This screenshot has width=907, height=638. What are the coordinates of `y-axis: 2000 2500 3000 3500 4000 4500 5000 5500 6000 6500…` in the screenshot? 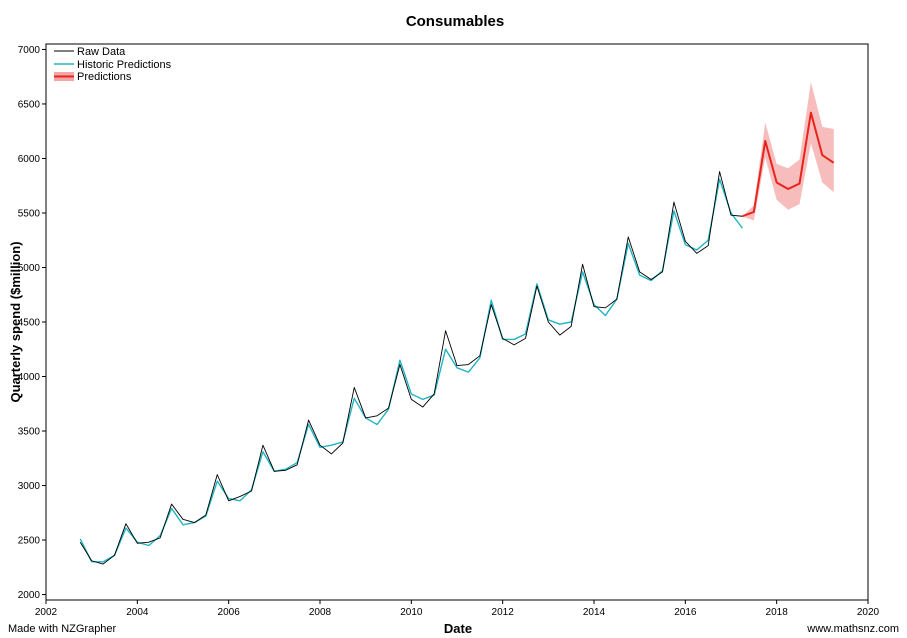 It's located at (32, 323).